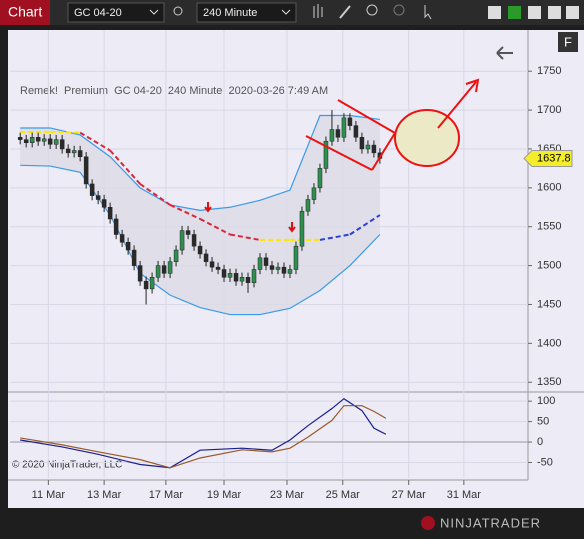 The height and width of the screenshot is (539, 584). Describe the element at coordinates (230, 13) in the screenshot. I see `interval: 240 Minute` at that location.